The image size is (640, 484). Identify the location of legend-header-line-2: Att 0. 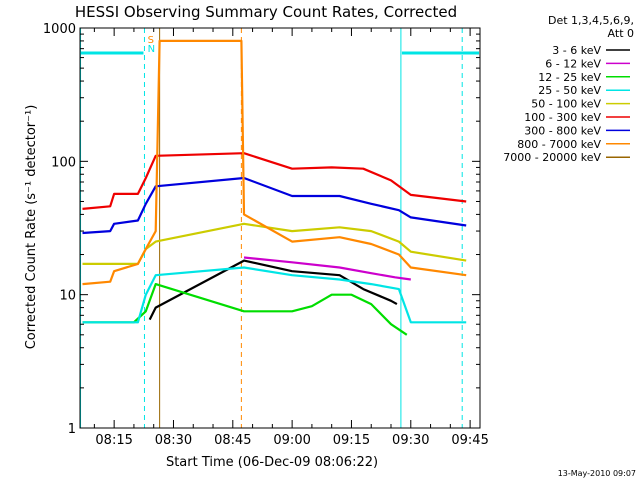
(621, 33).